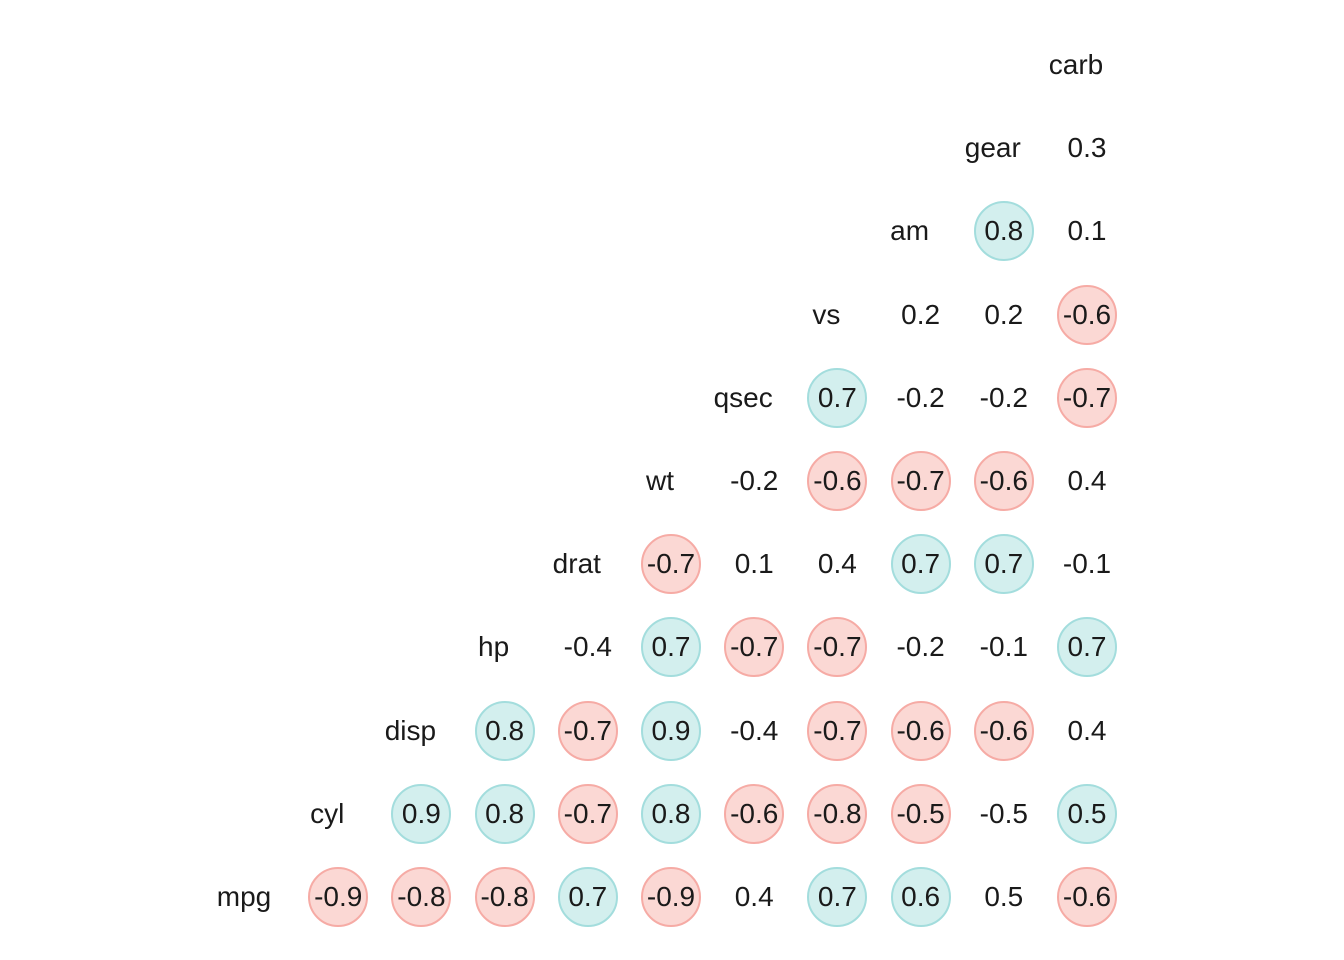 This screenshot has height=960, width=1344. Describe the element at coordinates (1076, 64) in the screenshot. I see `variable-label-carb: carb` at that location.